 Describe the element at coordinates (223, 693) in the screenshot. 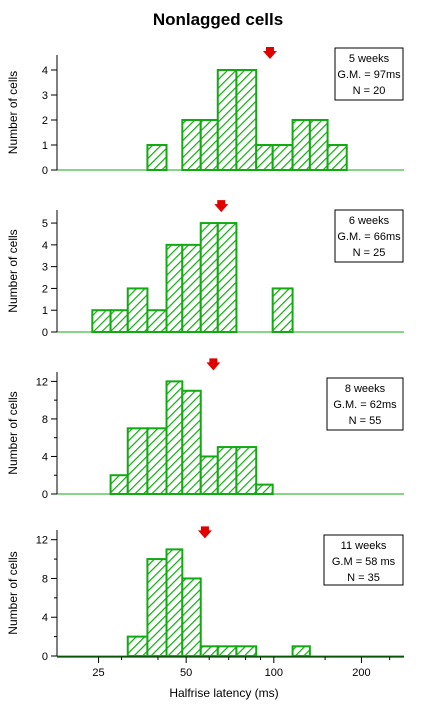

I see `x-axis-label: Halfrise latency (ms)` at that location.